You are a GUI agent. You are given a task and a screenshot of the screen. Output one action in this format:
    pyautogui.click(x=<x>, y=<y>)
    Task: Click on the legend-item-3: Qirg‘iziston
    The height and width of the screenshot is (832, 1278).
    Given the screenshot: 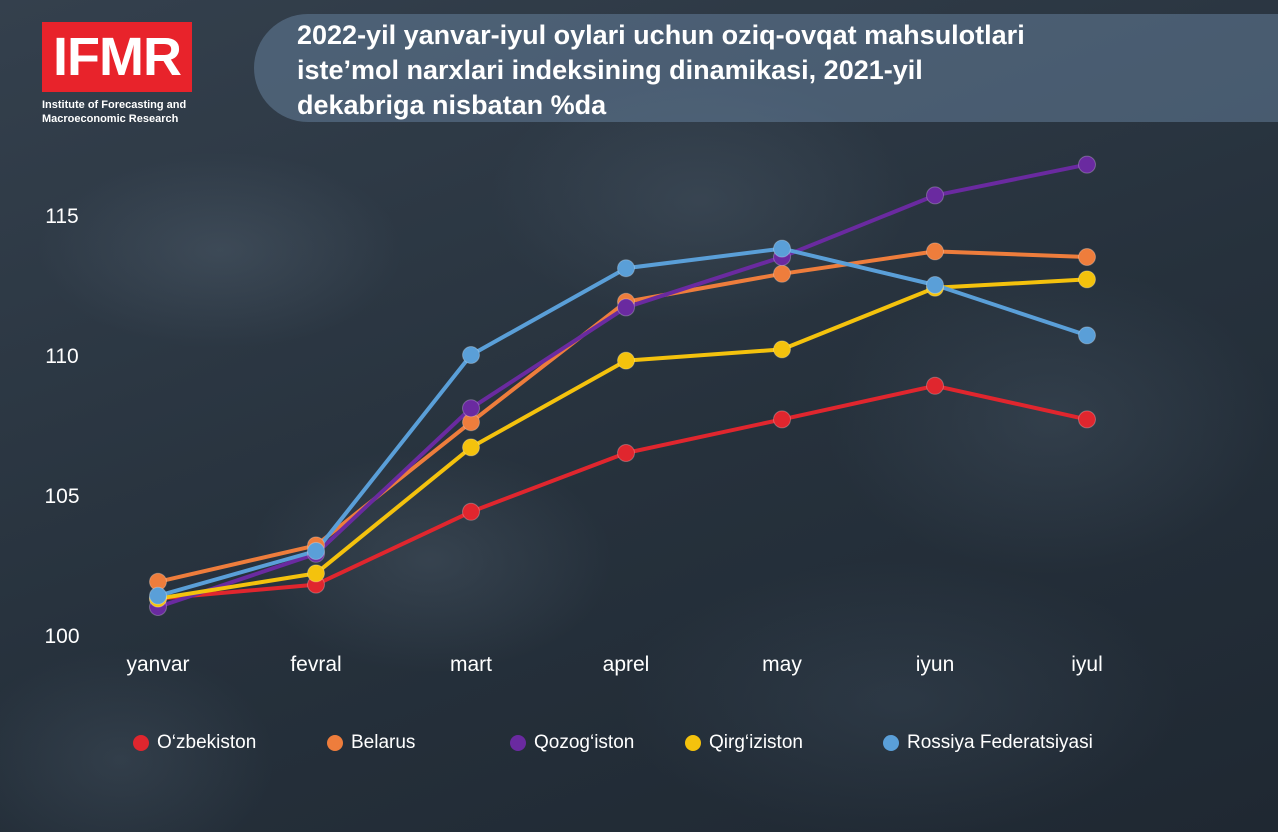 What is the action you would take?
    pyautogui.click(x=744, y=743)
    